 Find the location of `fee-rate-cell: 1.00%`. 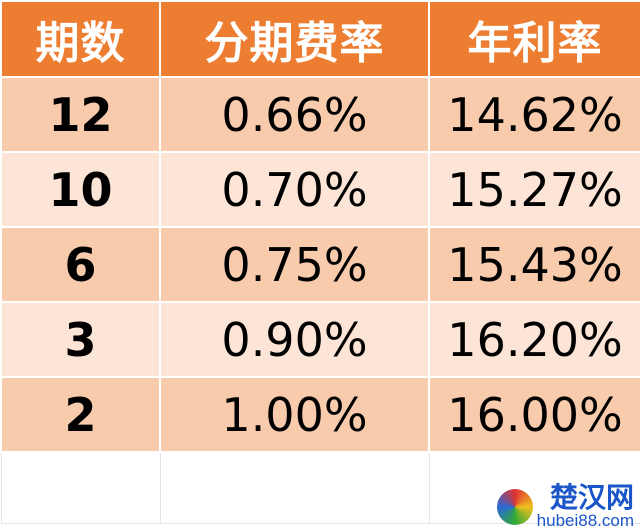

fee-rate-cell: 1.00% is located at coordinates (294, 414).